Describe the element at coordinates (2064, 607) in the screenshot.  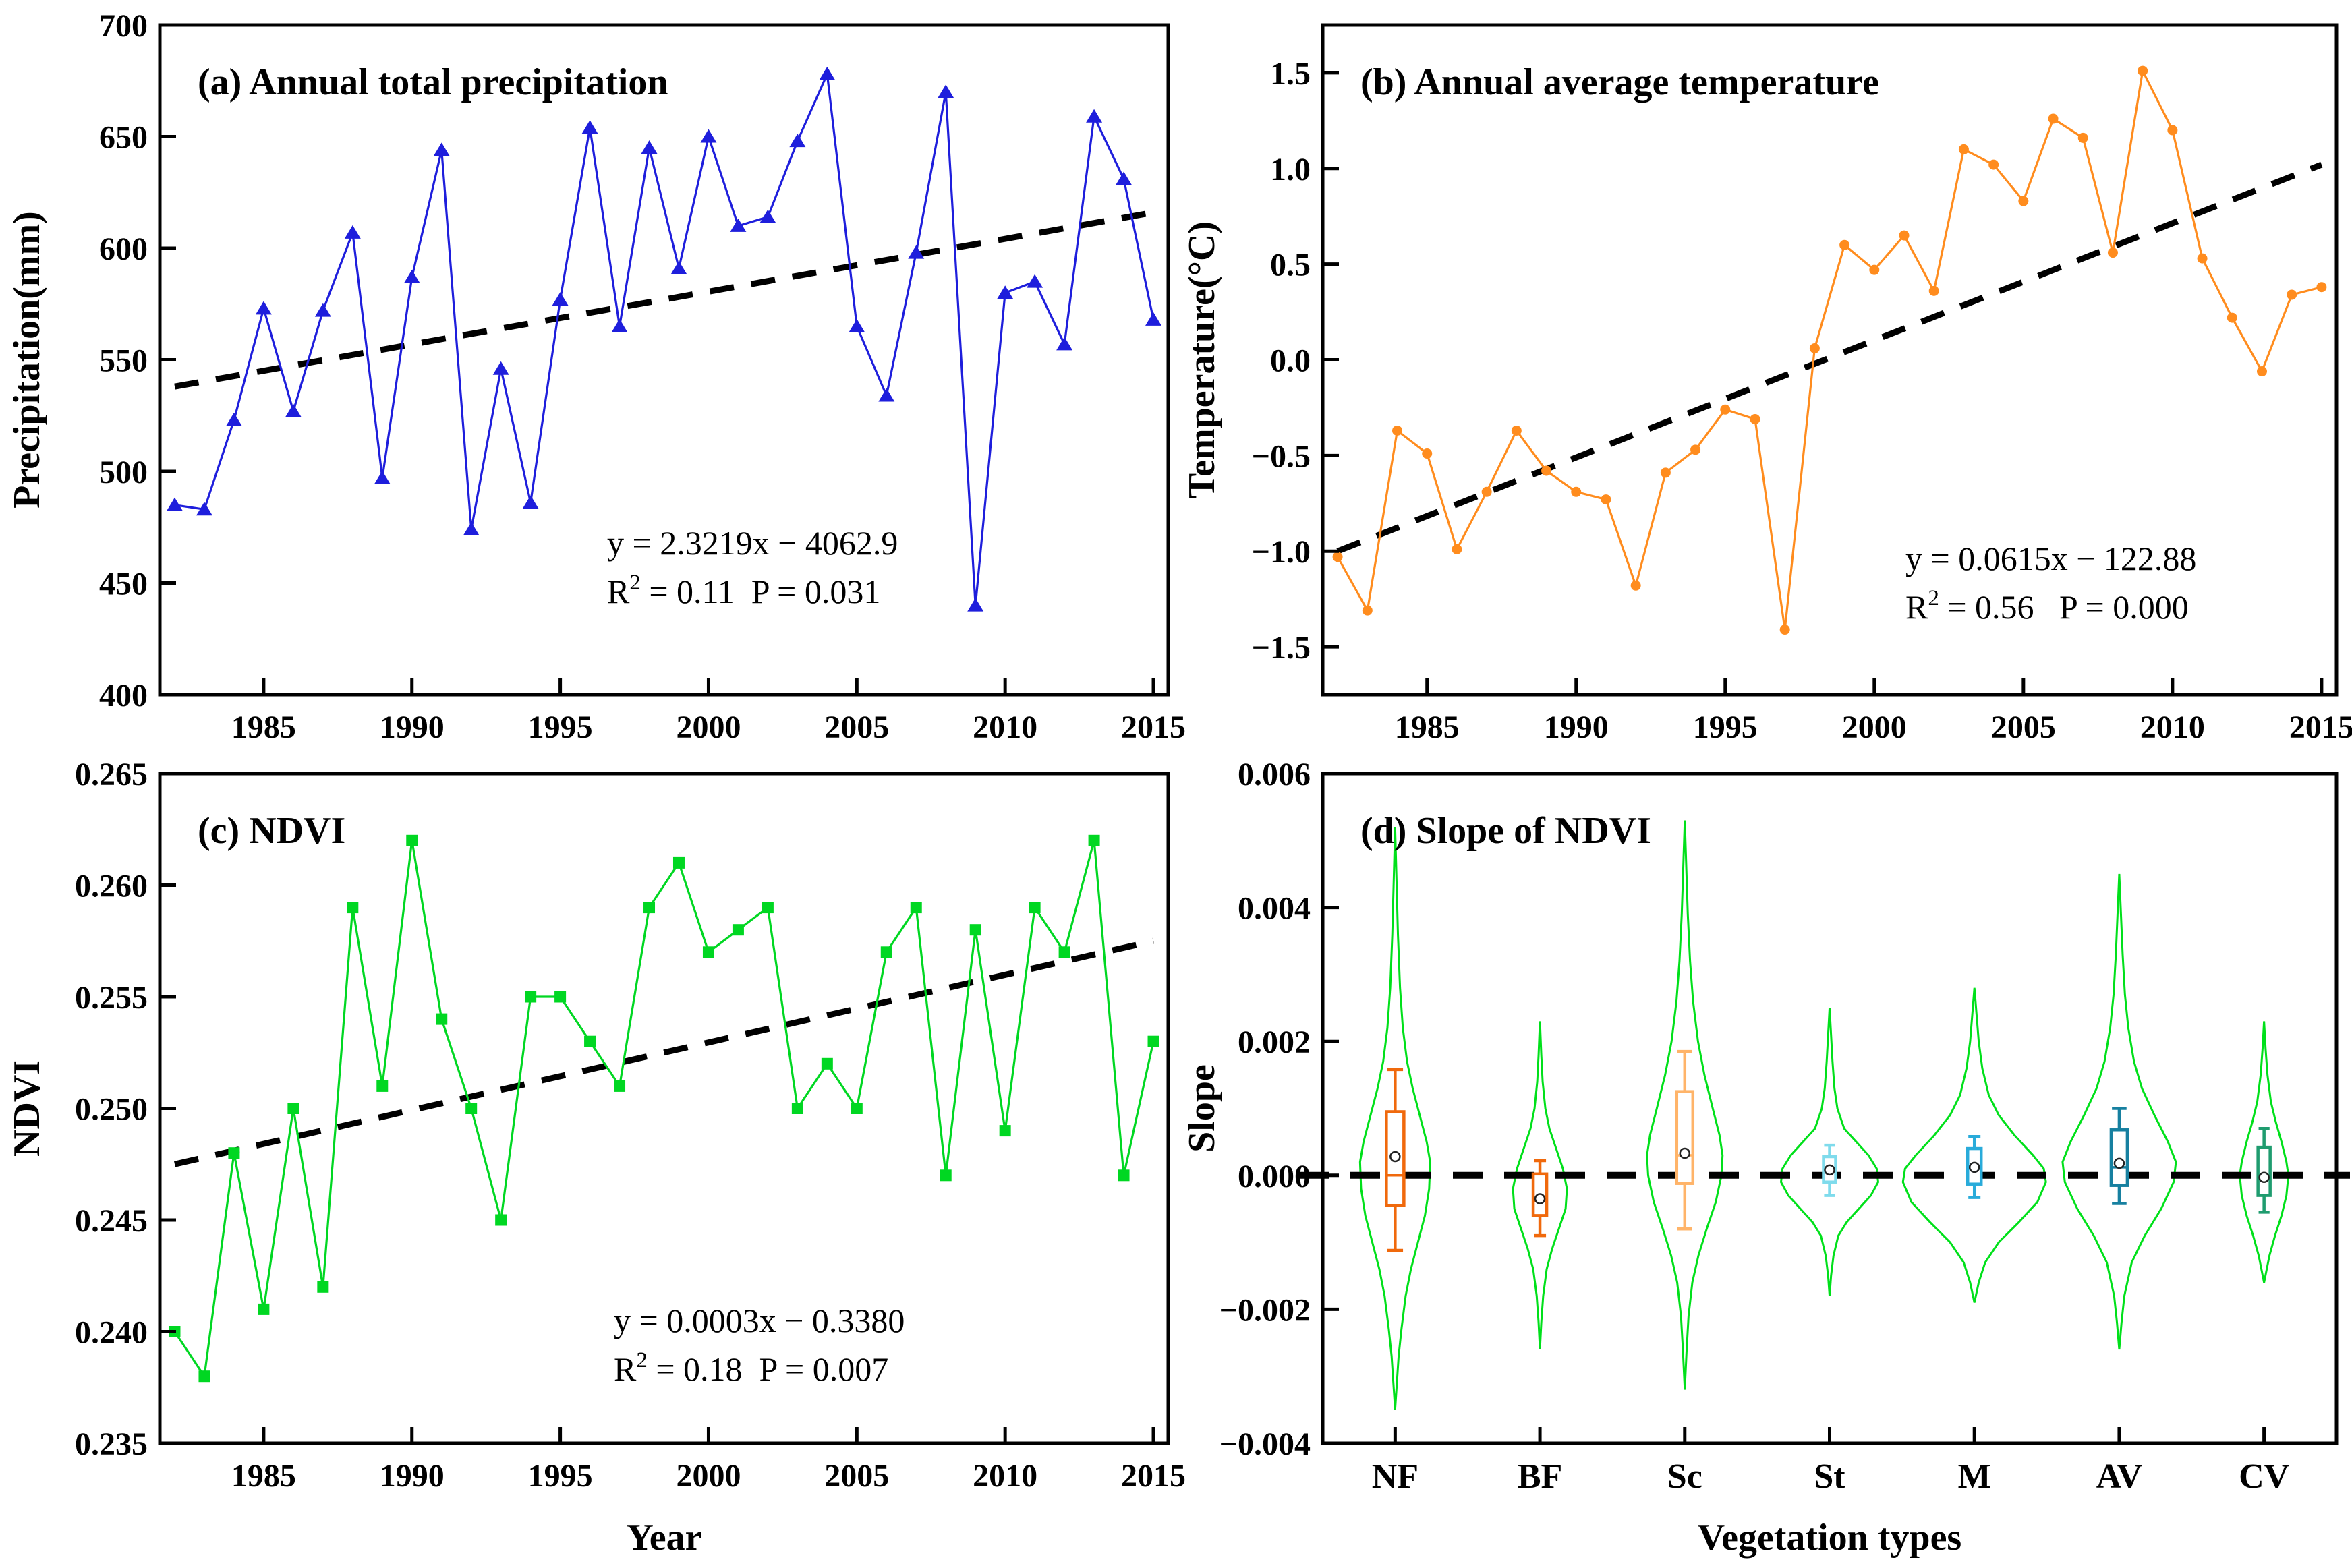
I see `equation-stats: = 0.56 P = 0.000` at that location.